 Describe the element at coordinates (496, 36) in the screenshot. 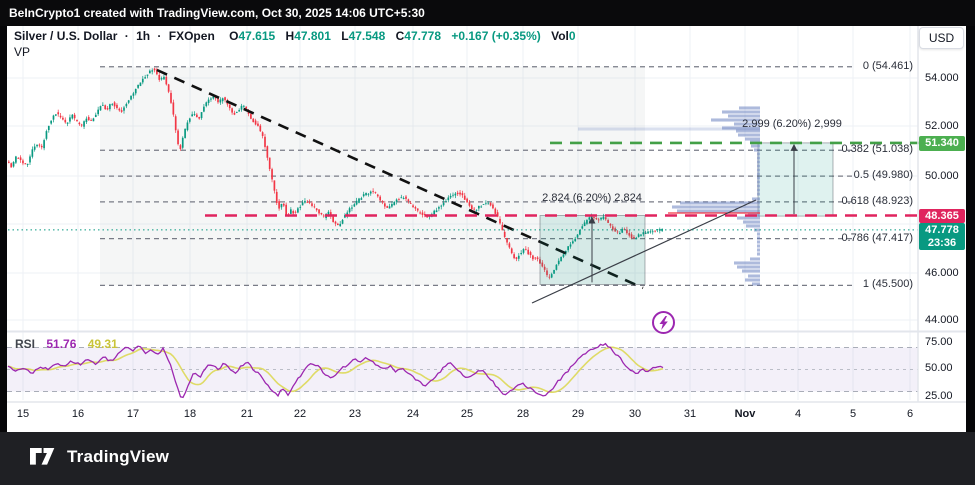

I see `change-value: +0.167 (+0.35%)` at that location.